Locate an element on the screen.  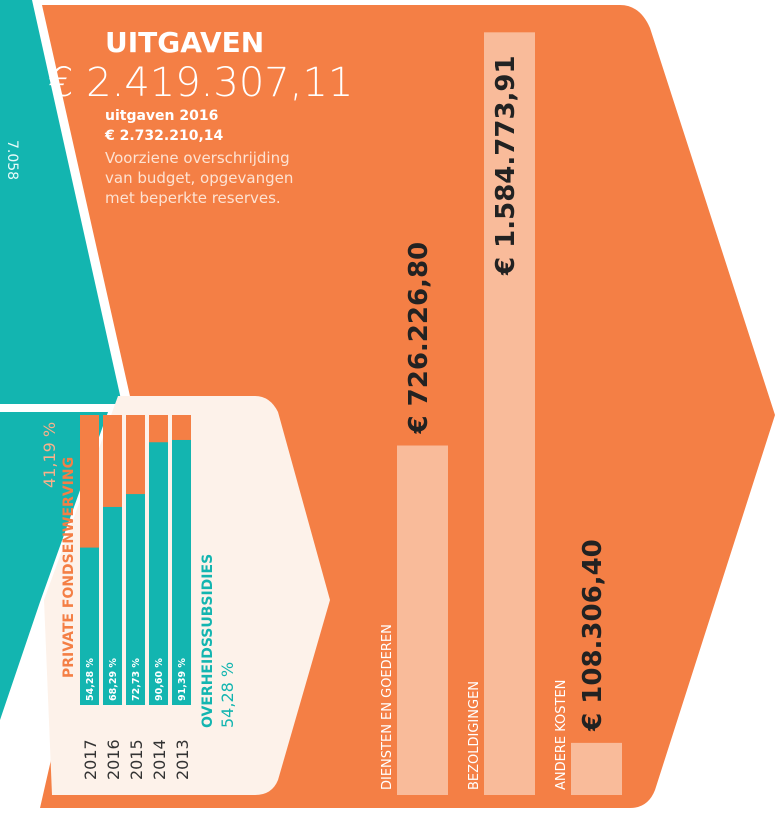
note-line: van budget, opgevangen is located at coordinates (199, 178).